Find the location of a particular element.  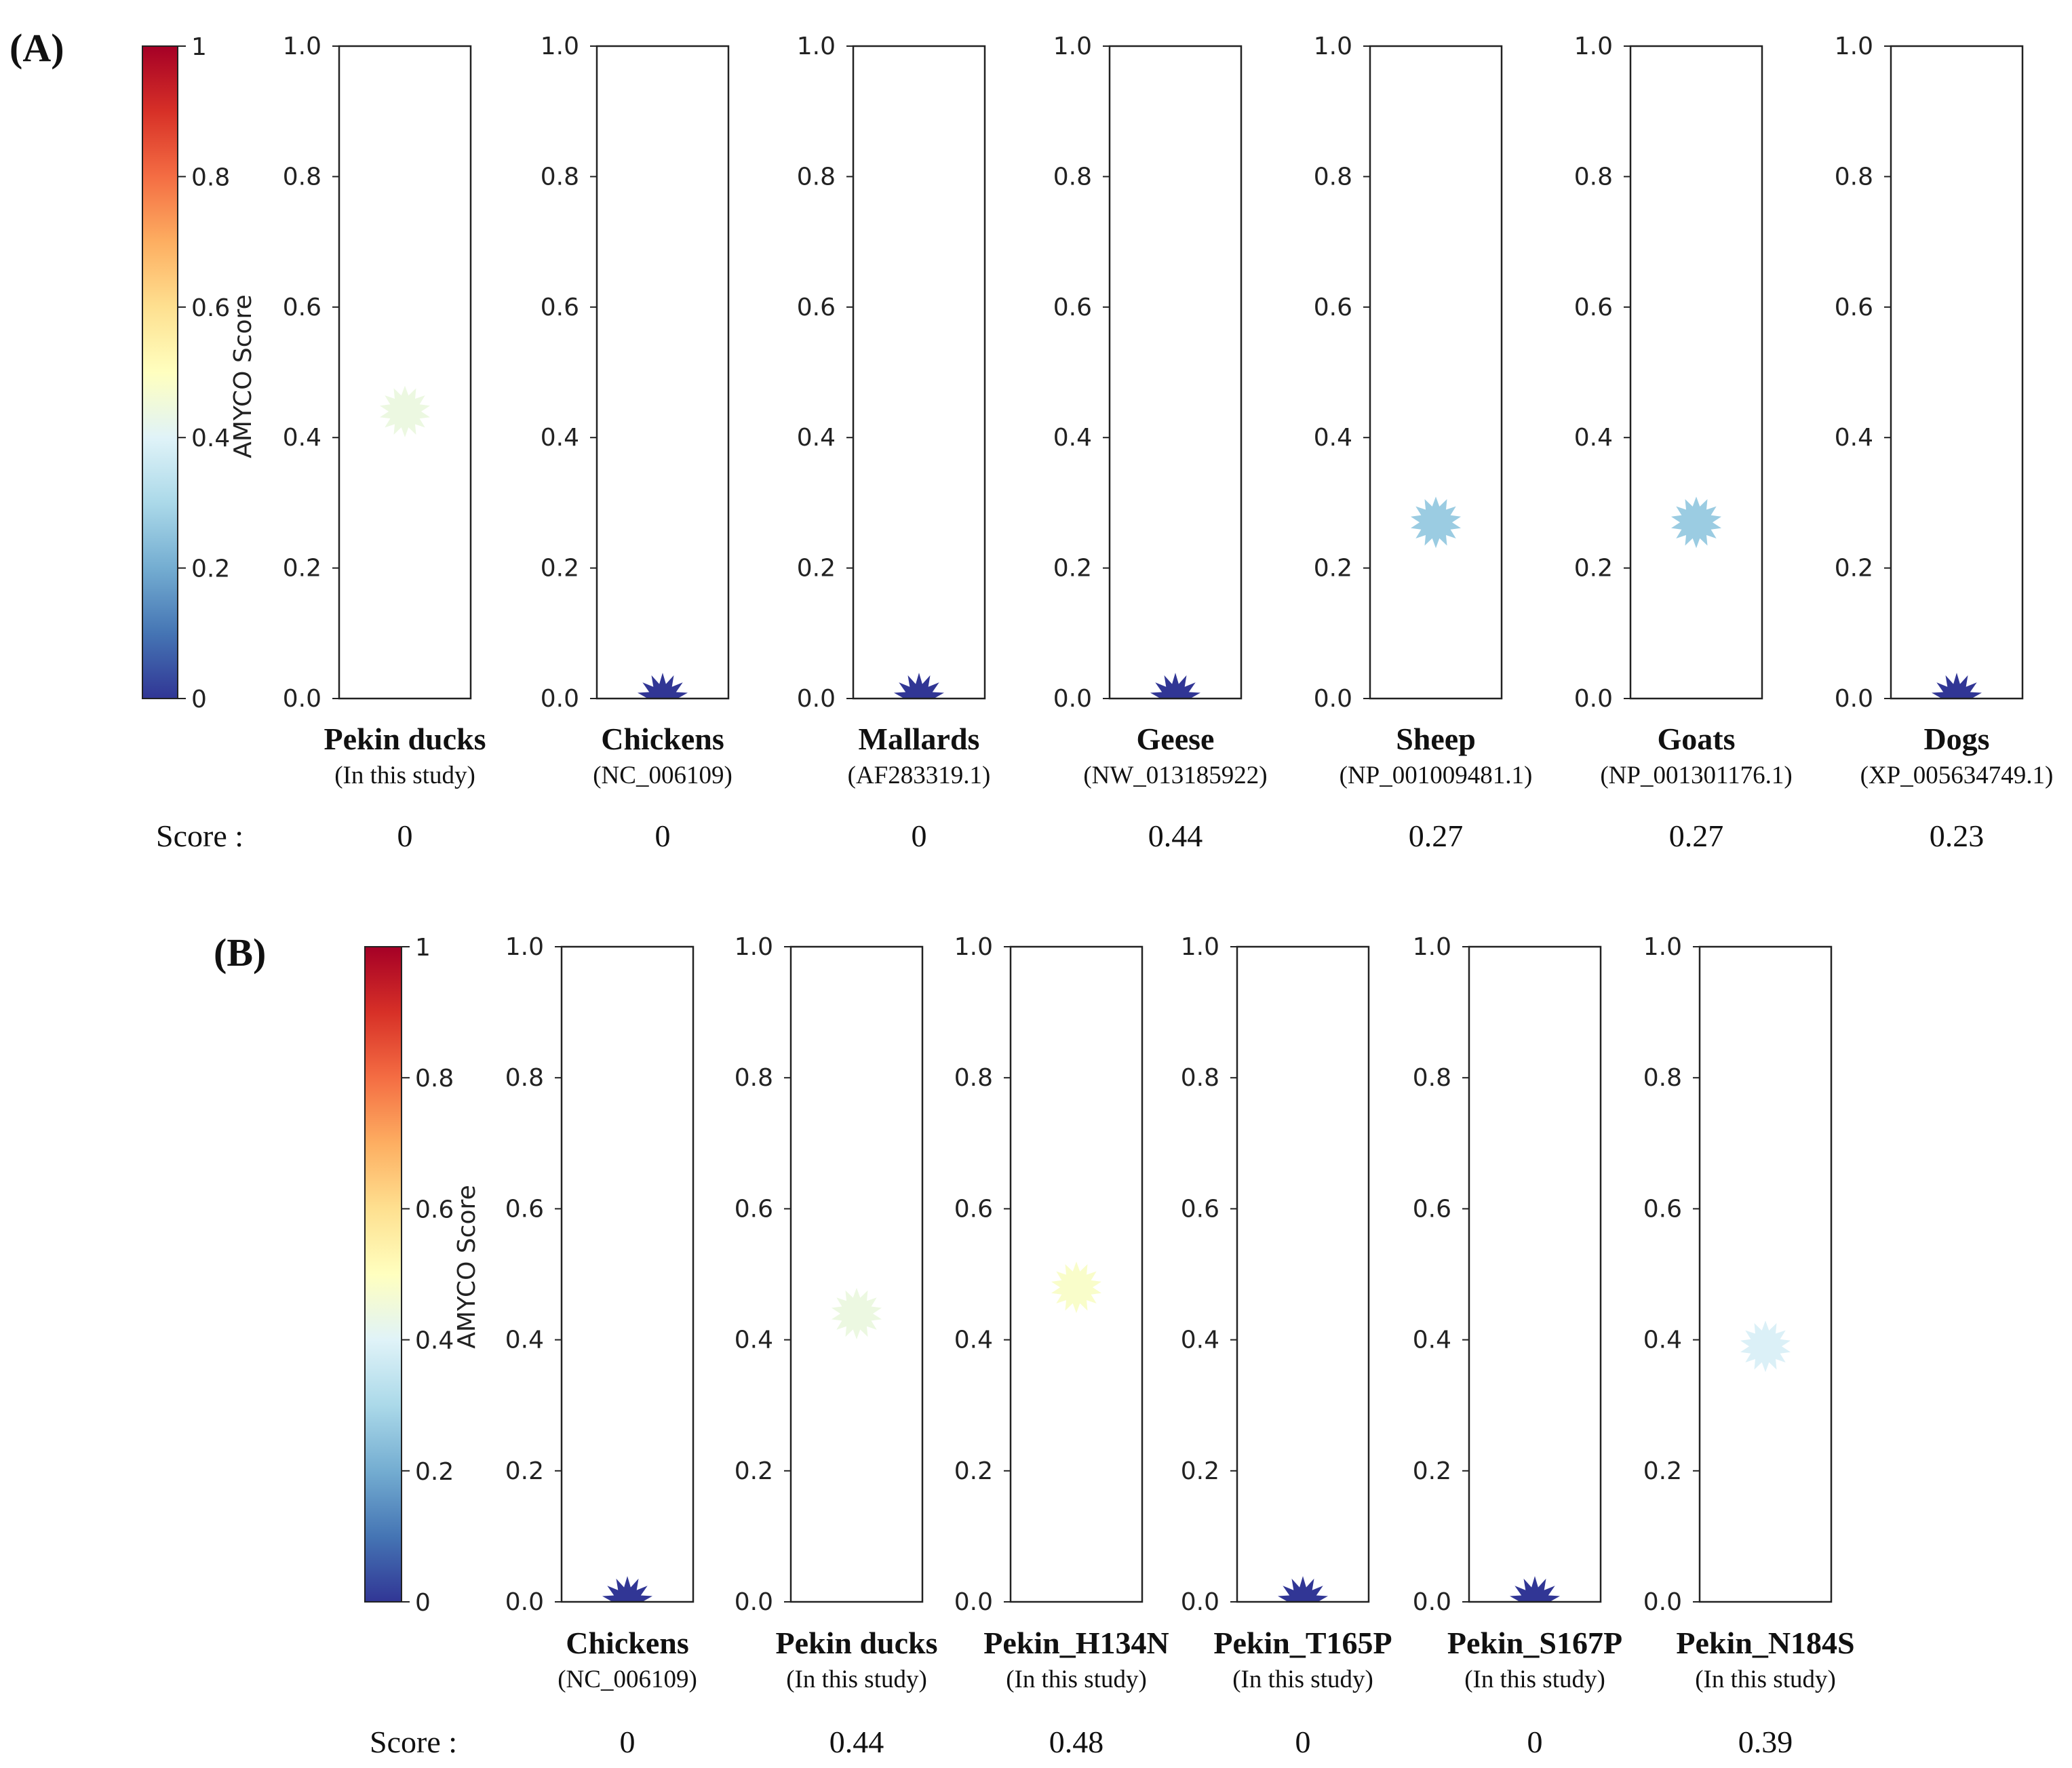

accession-label: (NP_001301176.1) is located at coordinates (1696, 775).